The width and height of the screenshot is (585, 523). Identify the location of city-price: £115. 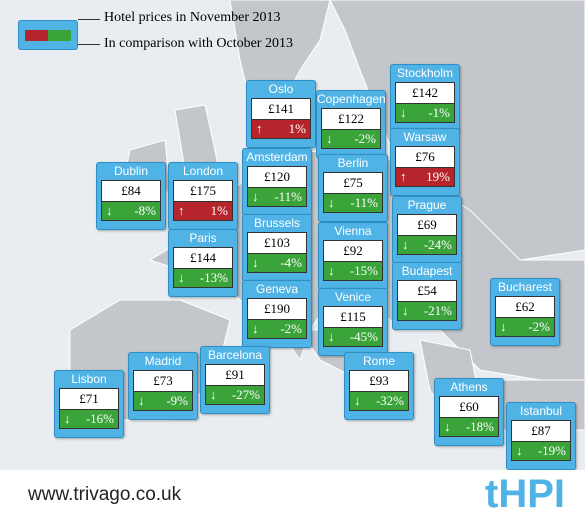
(353, 317).